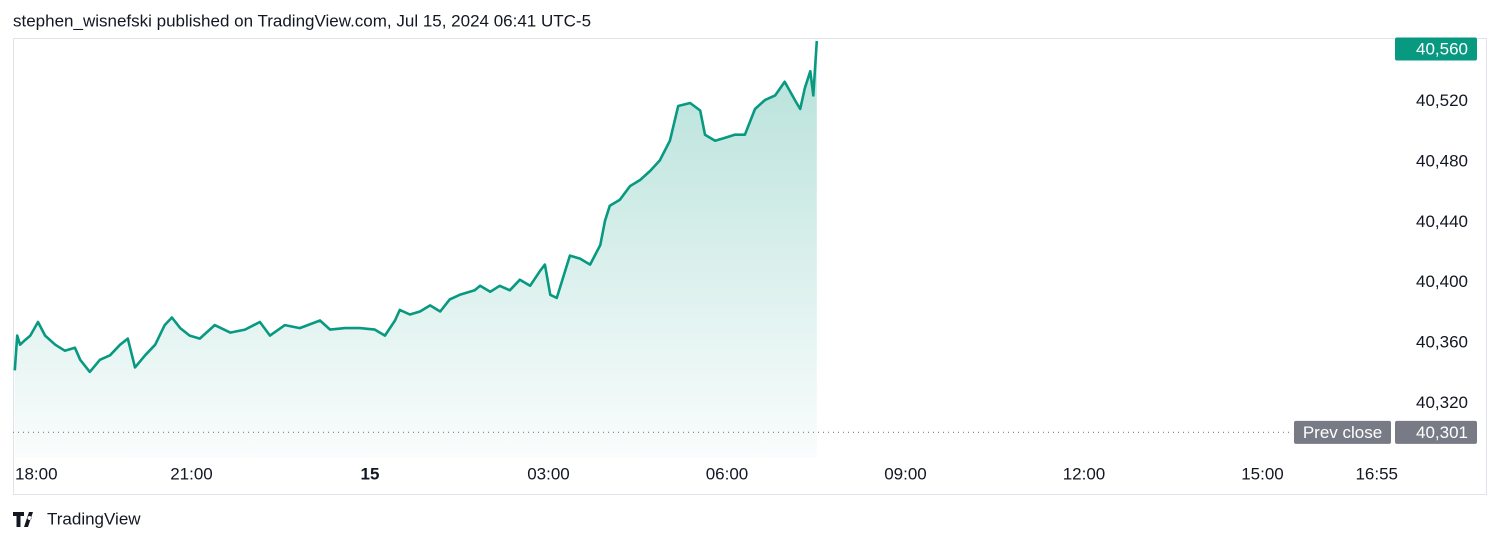 Image resolution: width=1500 pixels, height=544 pixels. Describe the element at coordinates (1442, 342) in the screenshot. I see `y-tick-label: 40,360` at that location.